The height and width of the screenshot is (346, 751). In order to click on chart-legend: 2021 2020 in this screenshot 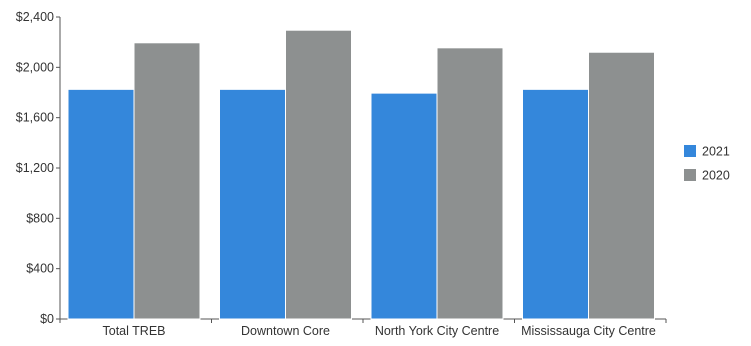, I will do `click(707, 164)`.